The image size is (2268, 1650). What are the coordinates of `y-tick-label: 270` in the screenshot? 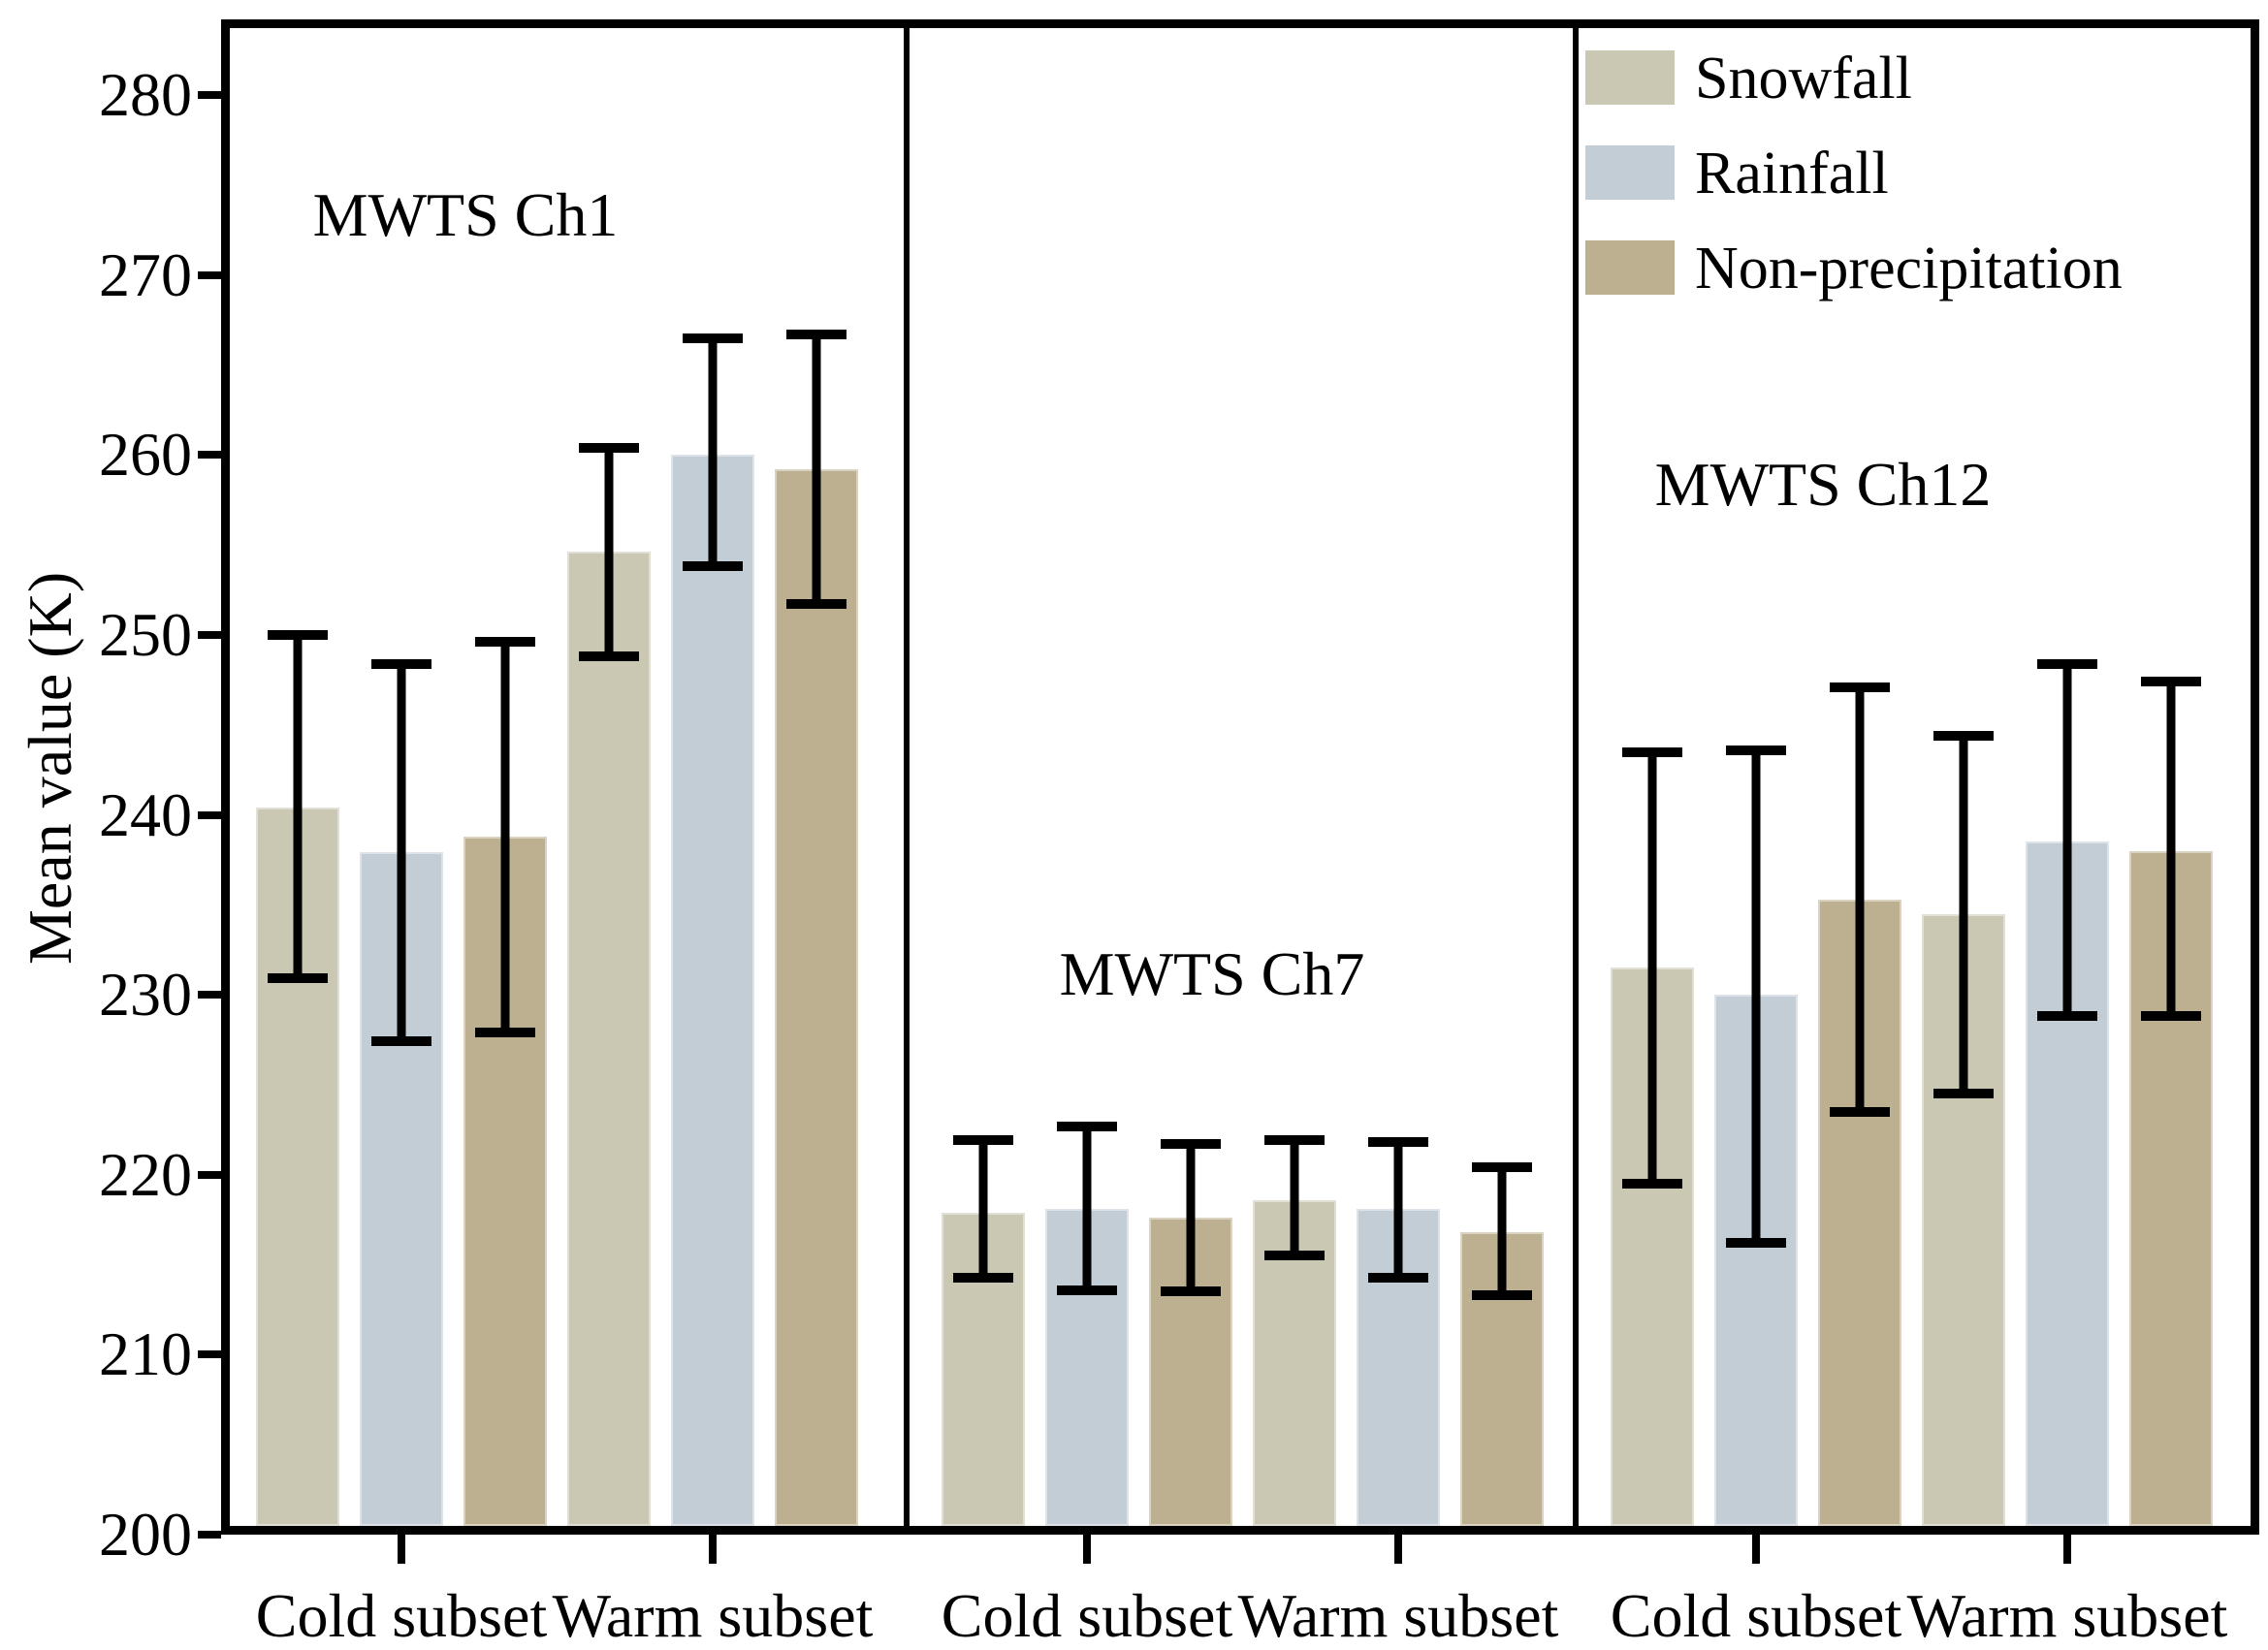 It's located at (145, 274).